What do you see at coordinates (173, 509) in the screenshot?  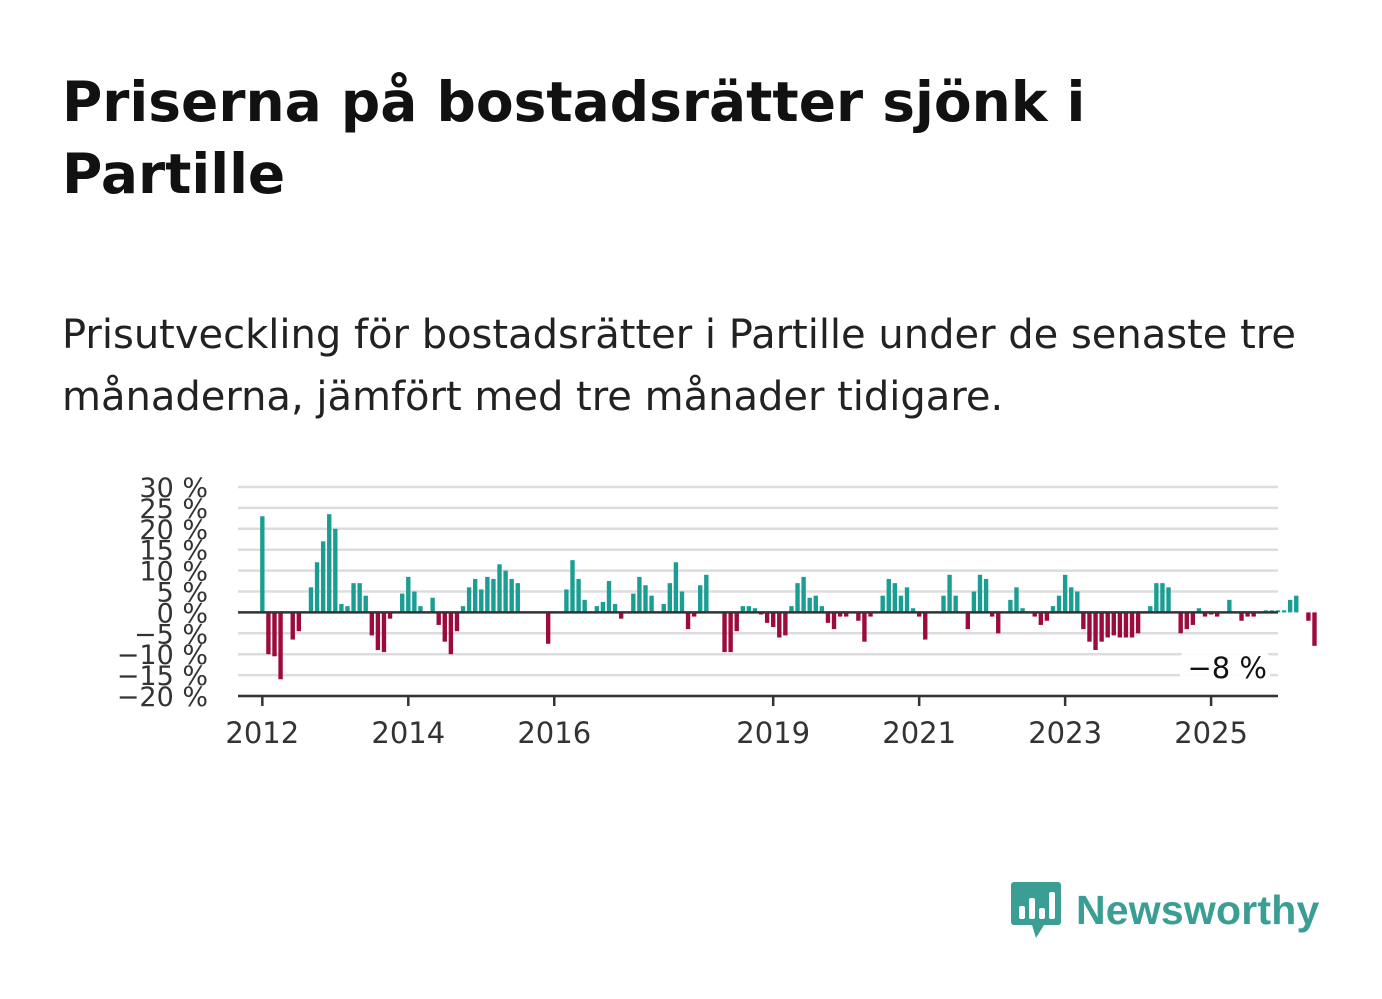 I see `y-tick-label: 25 %` at bounding box center [173, 509].